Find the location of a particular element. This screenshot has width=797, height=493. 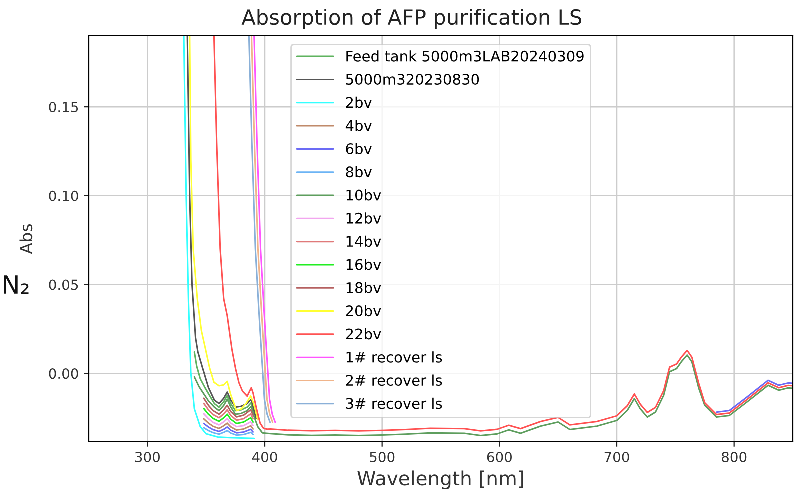

text: N₂ is located at coordinates (16, 285).